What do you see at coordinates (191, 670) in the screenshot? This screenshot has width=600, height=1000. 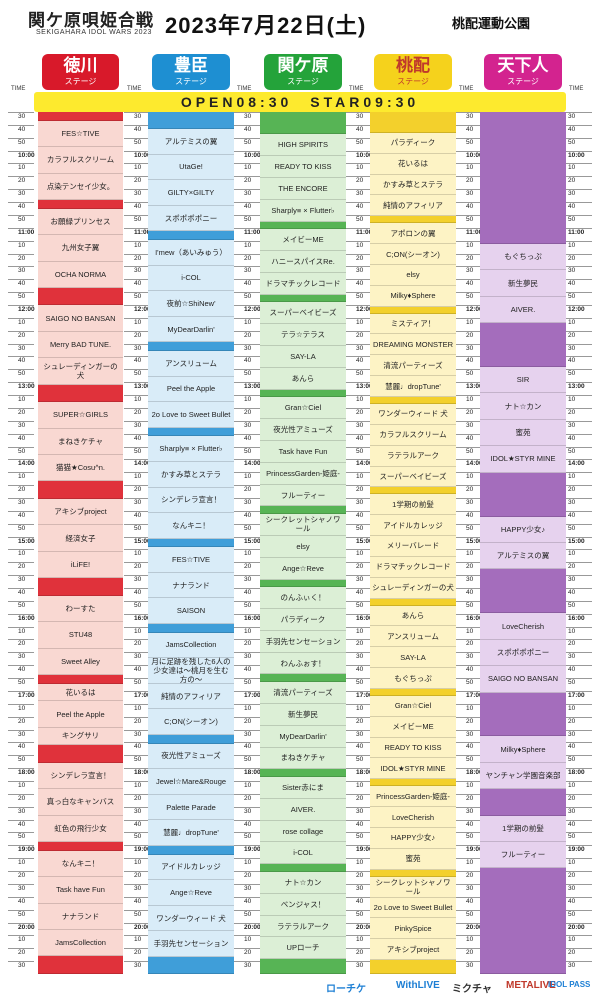 I see `performance-slot: 月に足跡を残した6人の少女達は～桃月を生む方の～` at bounding box center [191, 670].